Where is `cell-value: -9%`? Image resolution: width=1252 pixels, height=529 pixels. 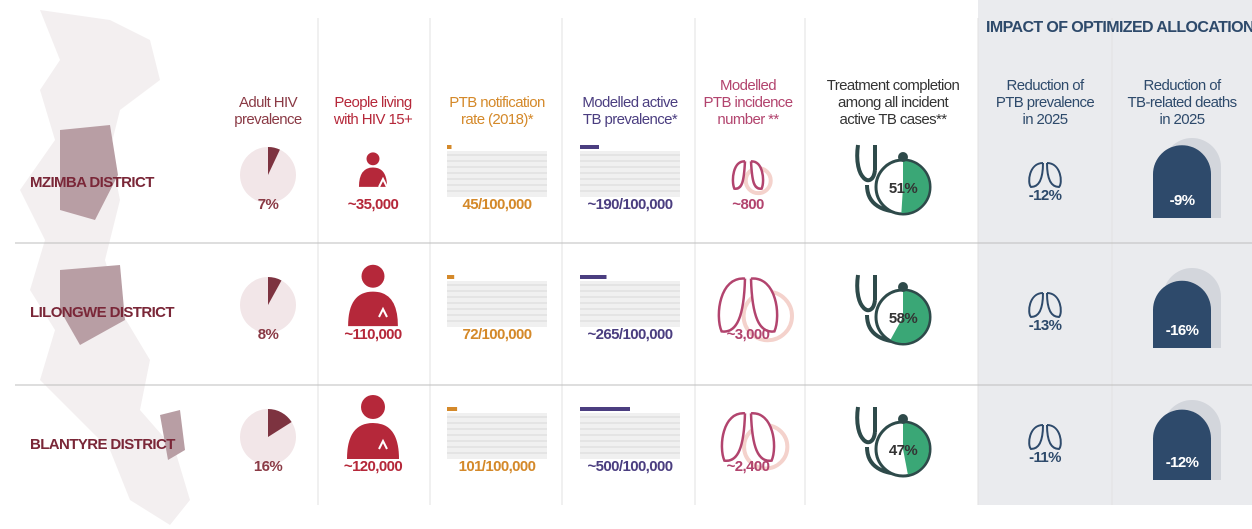
cell-value: -9% is located at coordinates (1182, 200).